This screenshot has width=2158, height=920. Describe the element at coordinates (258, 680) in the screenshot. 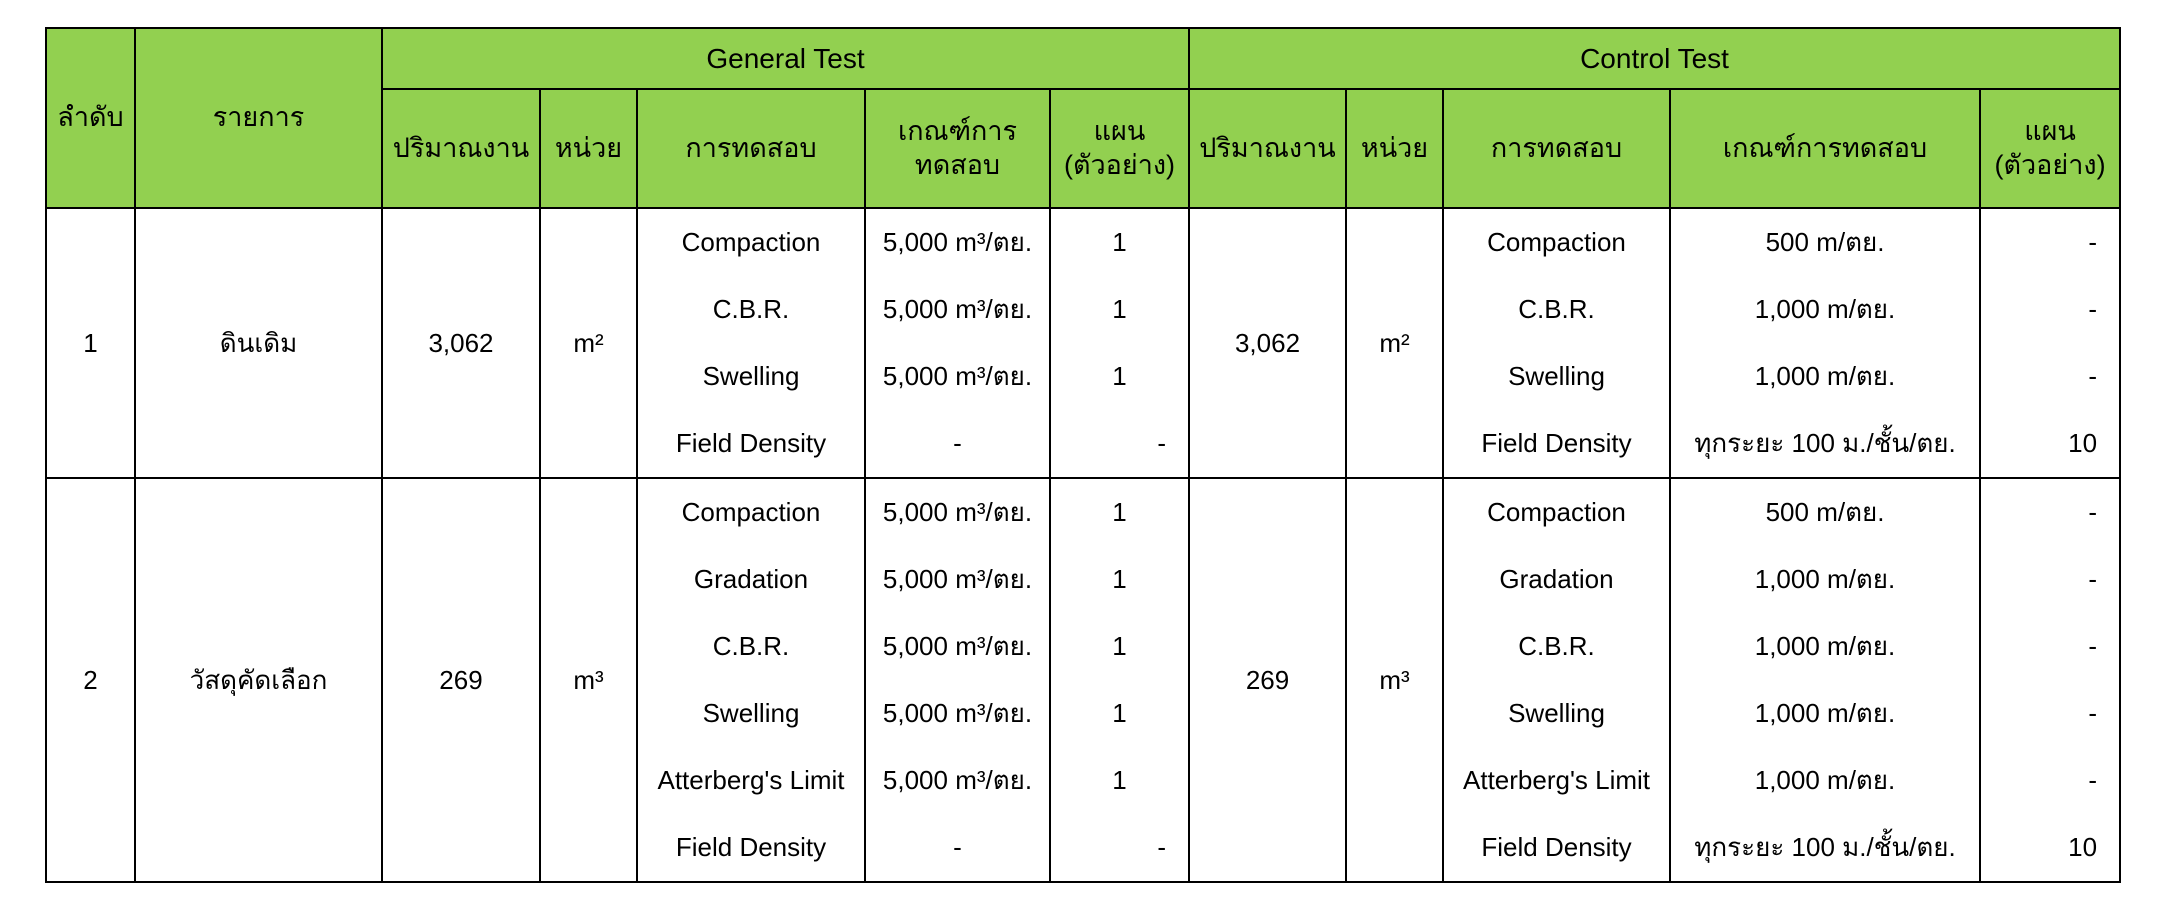

I see `cell-item-name: วัสดุคัดเลือก` at that location.